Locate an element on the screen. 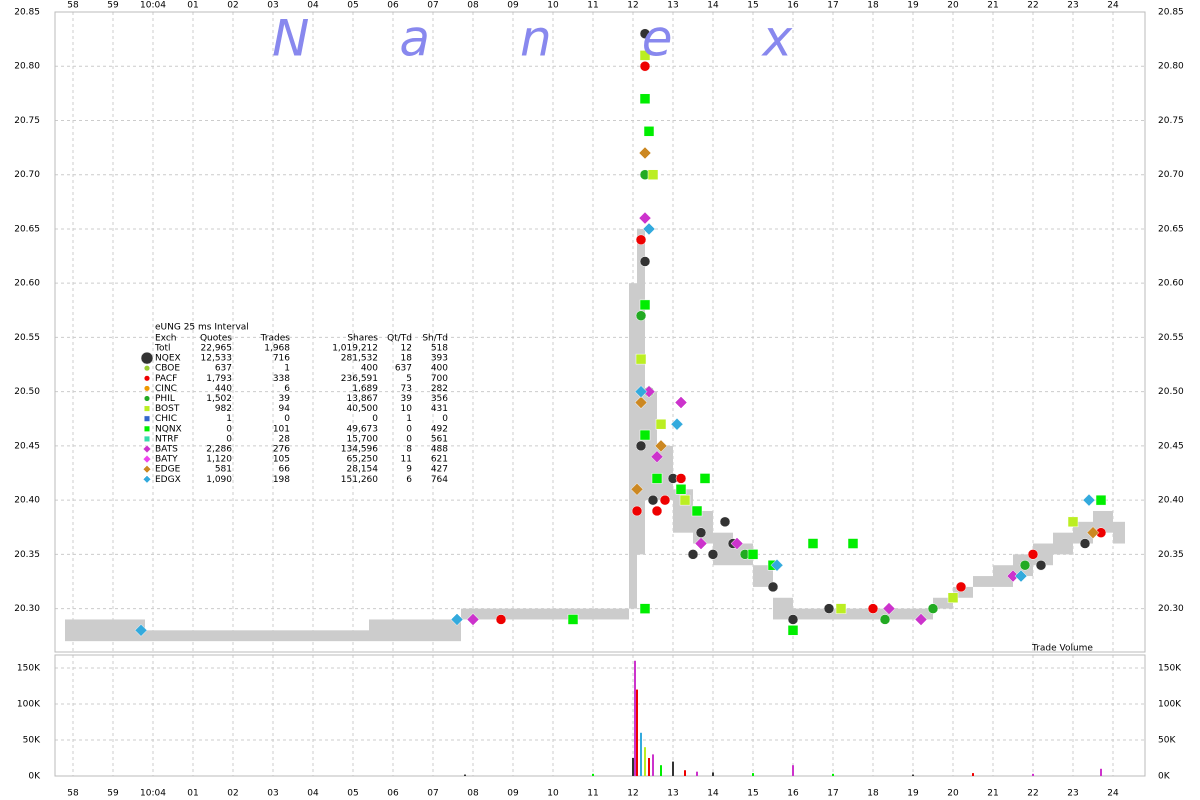  legend-cell: 8 is located at coordinates (409, 450).